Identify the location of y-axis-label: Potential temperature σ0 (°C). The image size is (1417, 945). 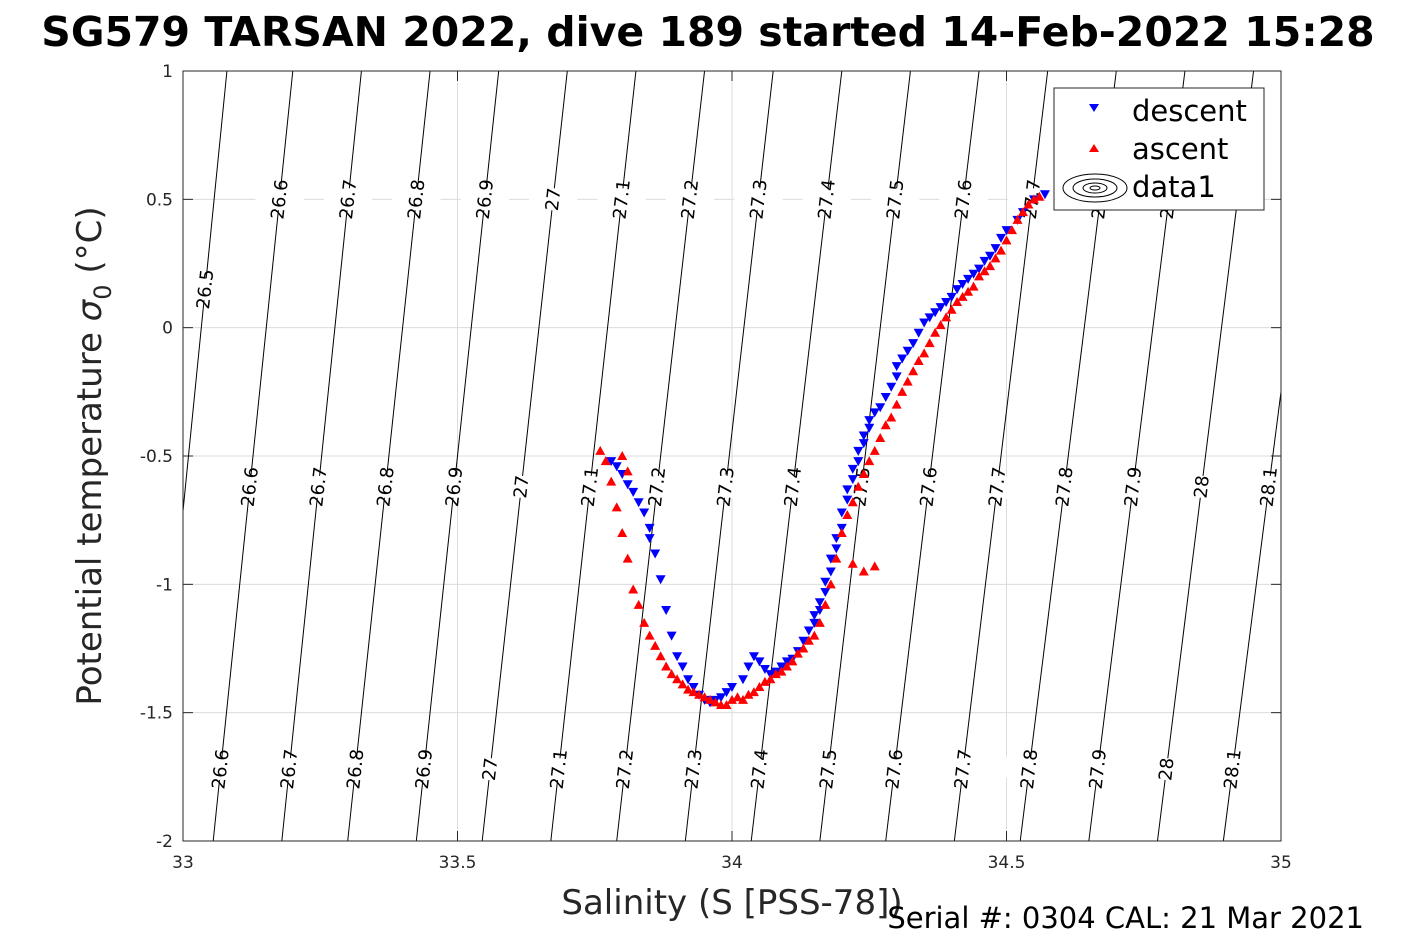
(93, 455).